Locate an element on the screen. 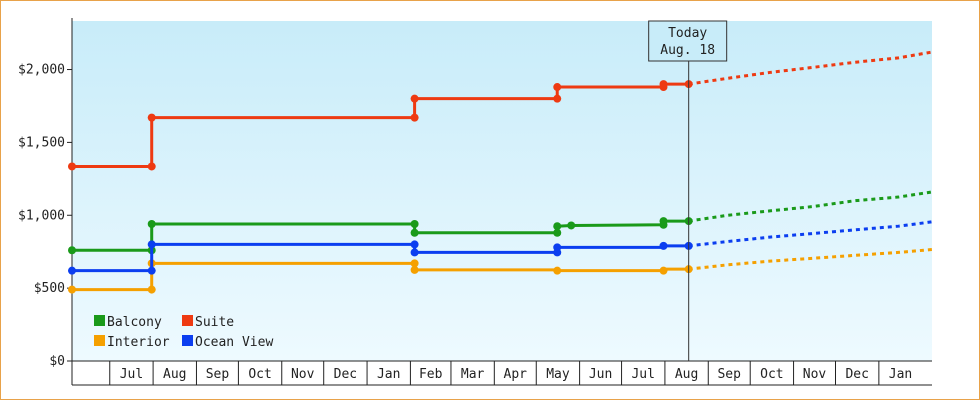 The height and width of the screenshot is (401, 980). today-label-box is located at coordinates (688, 41).